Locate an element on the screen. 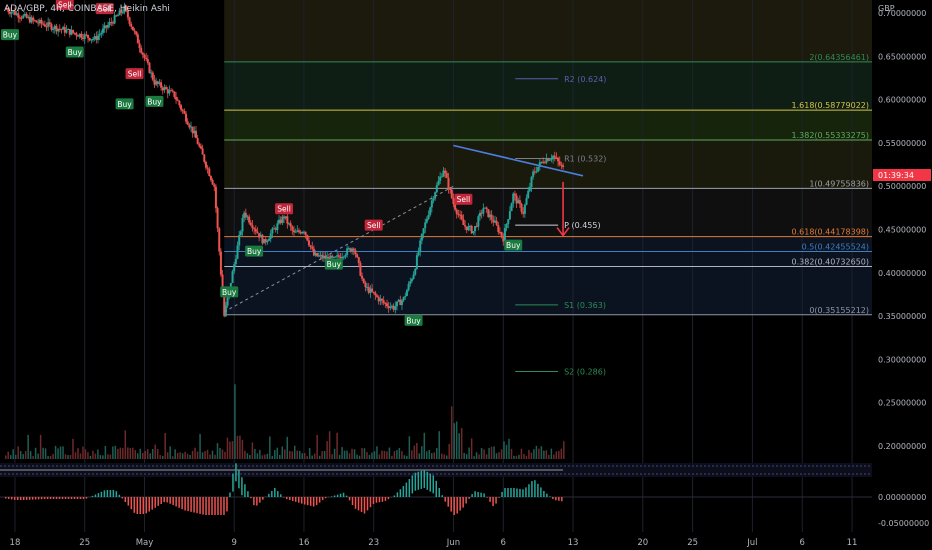  y-tick-label: 0.55000000 is located at coordinates (902, 143).